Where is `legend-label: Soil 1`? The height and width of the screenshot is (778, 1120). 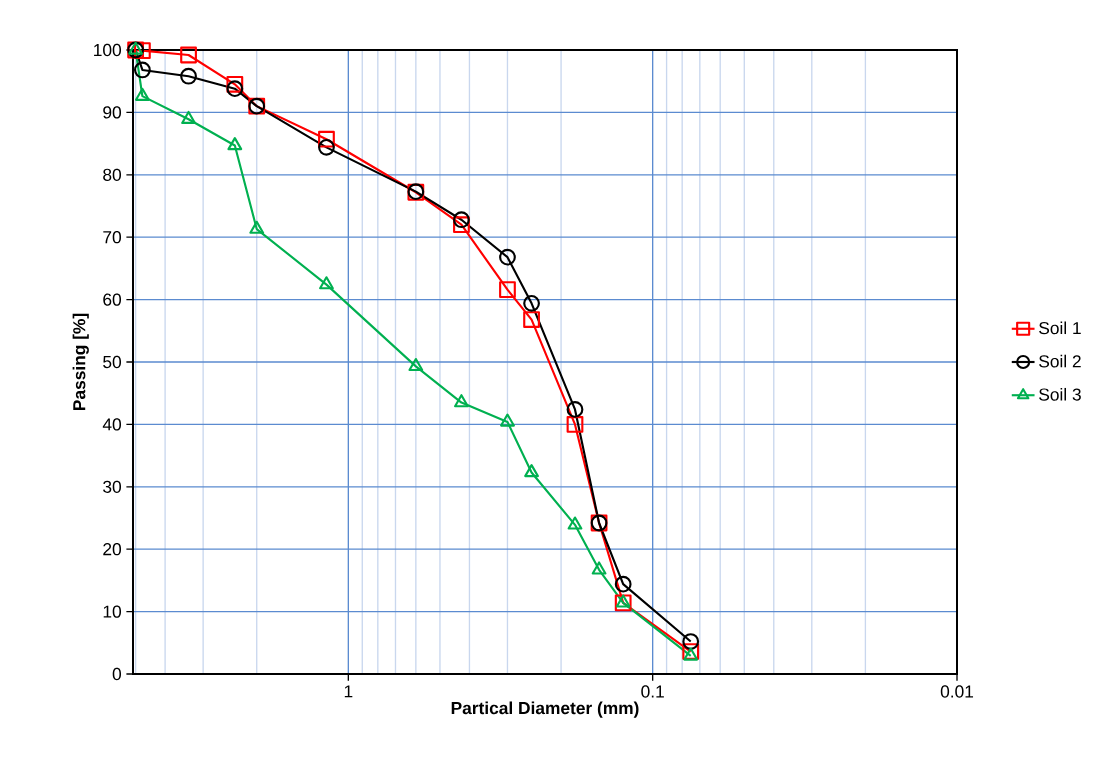 legend-label: Soil 1 is located at coordinates (1060, 328).